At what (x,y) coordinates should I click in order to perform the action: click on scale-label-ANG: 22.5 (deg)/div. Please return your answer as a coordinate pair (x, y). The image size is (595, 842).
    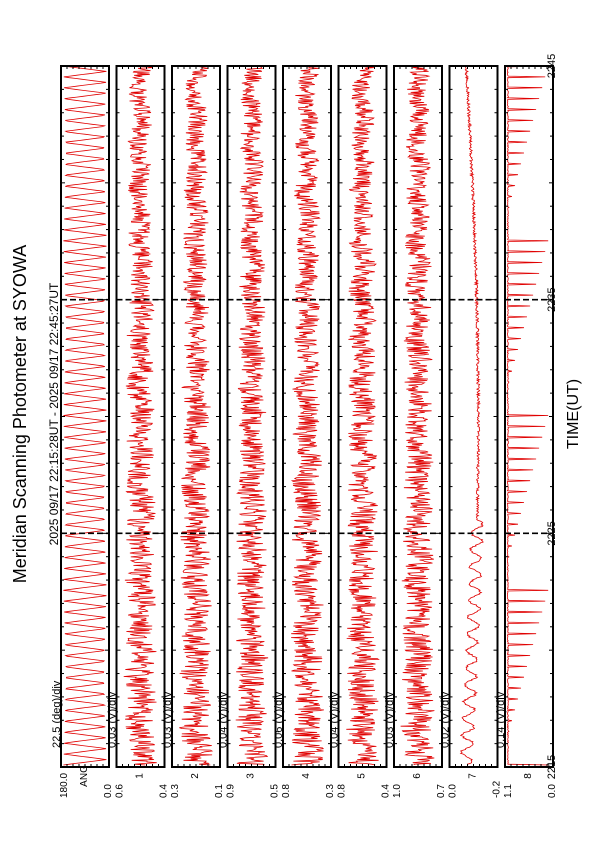
    Looking at the image, I should click on (57, 714).